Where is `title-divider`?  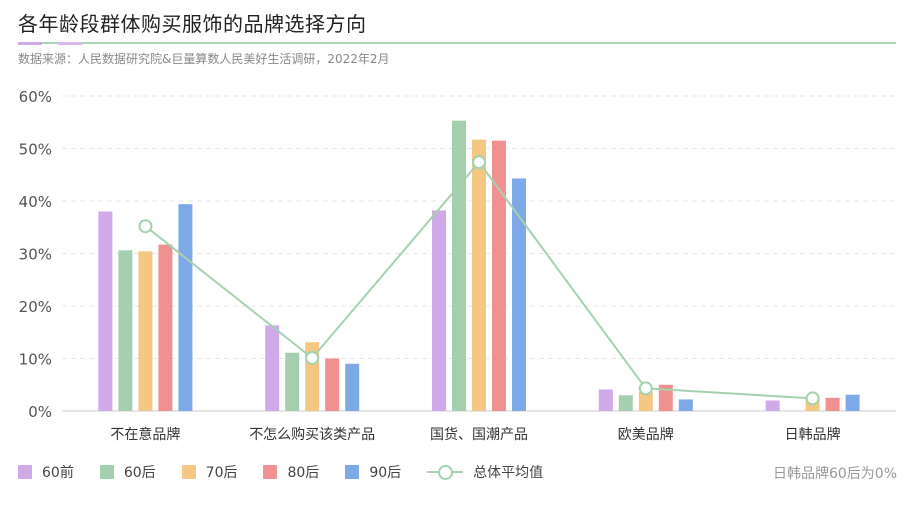
title-divider is located at coordinates (457, 43).